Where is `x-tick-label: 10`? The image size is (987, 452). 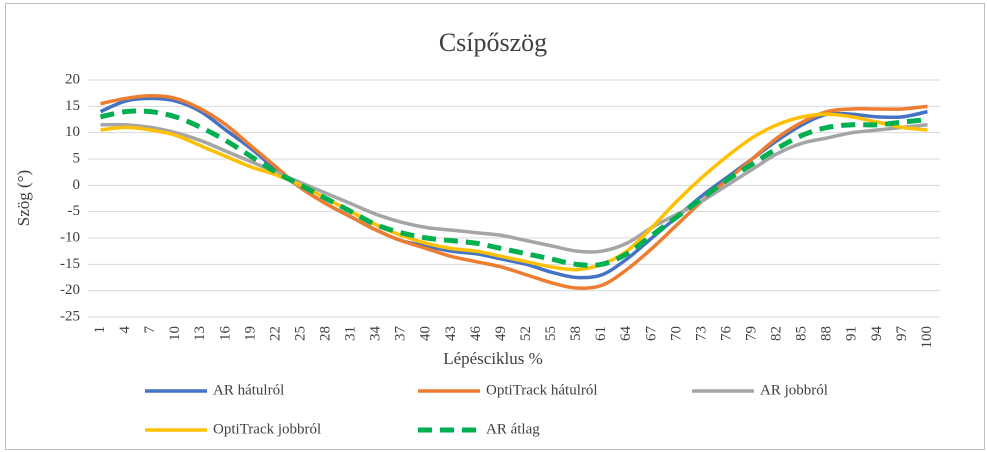 x-tick-label: 10 is located at coordinates (175, 333).